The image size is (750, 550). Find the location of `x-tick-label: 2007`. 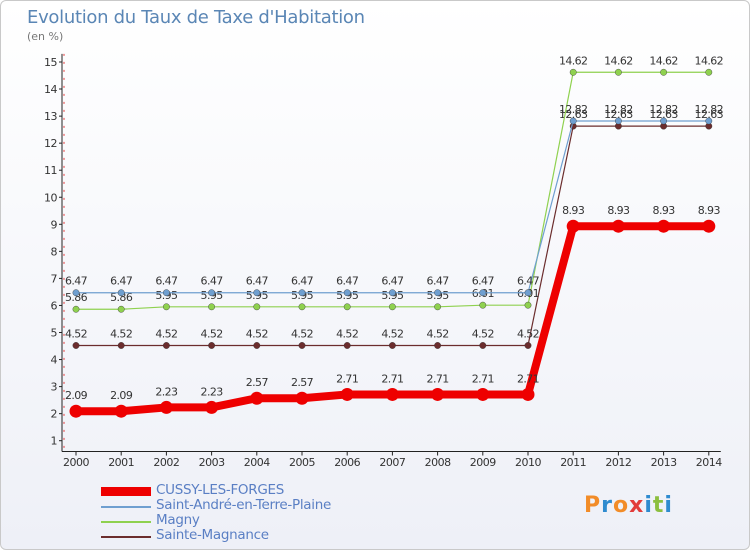

x-tick-label: 2007 is located at coordinates (392, 462).